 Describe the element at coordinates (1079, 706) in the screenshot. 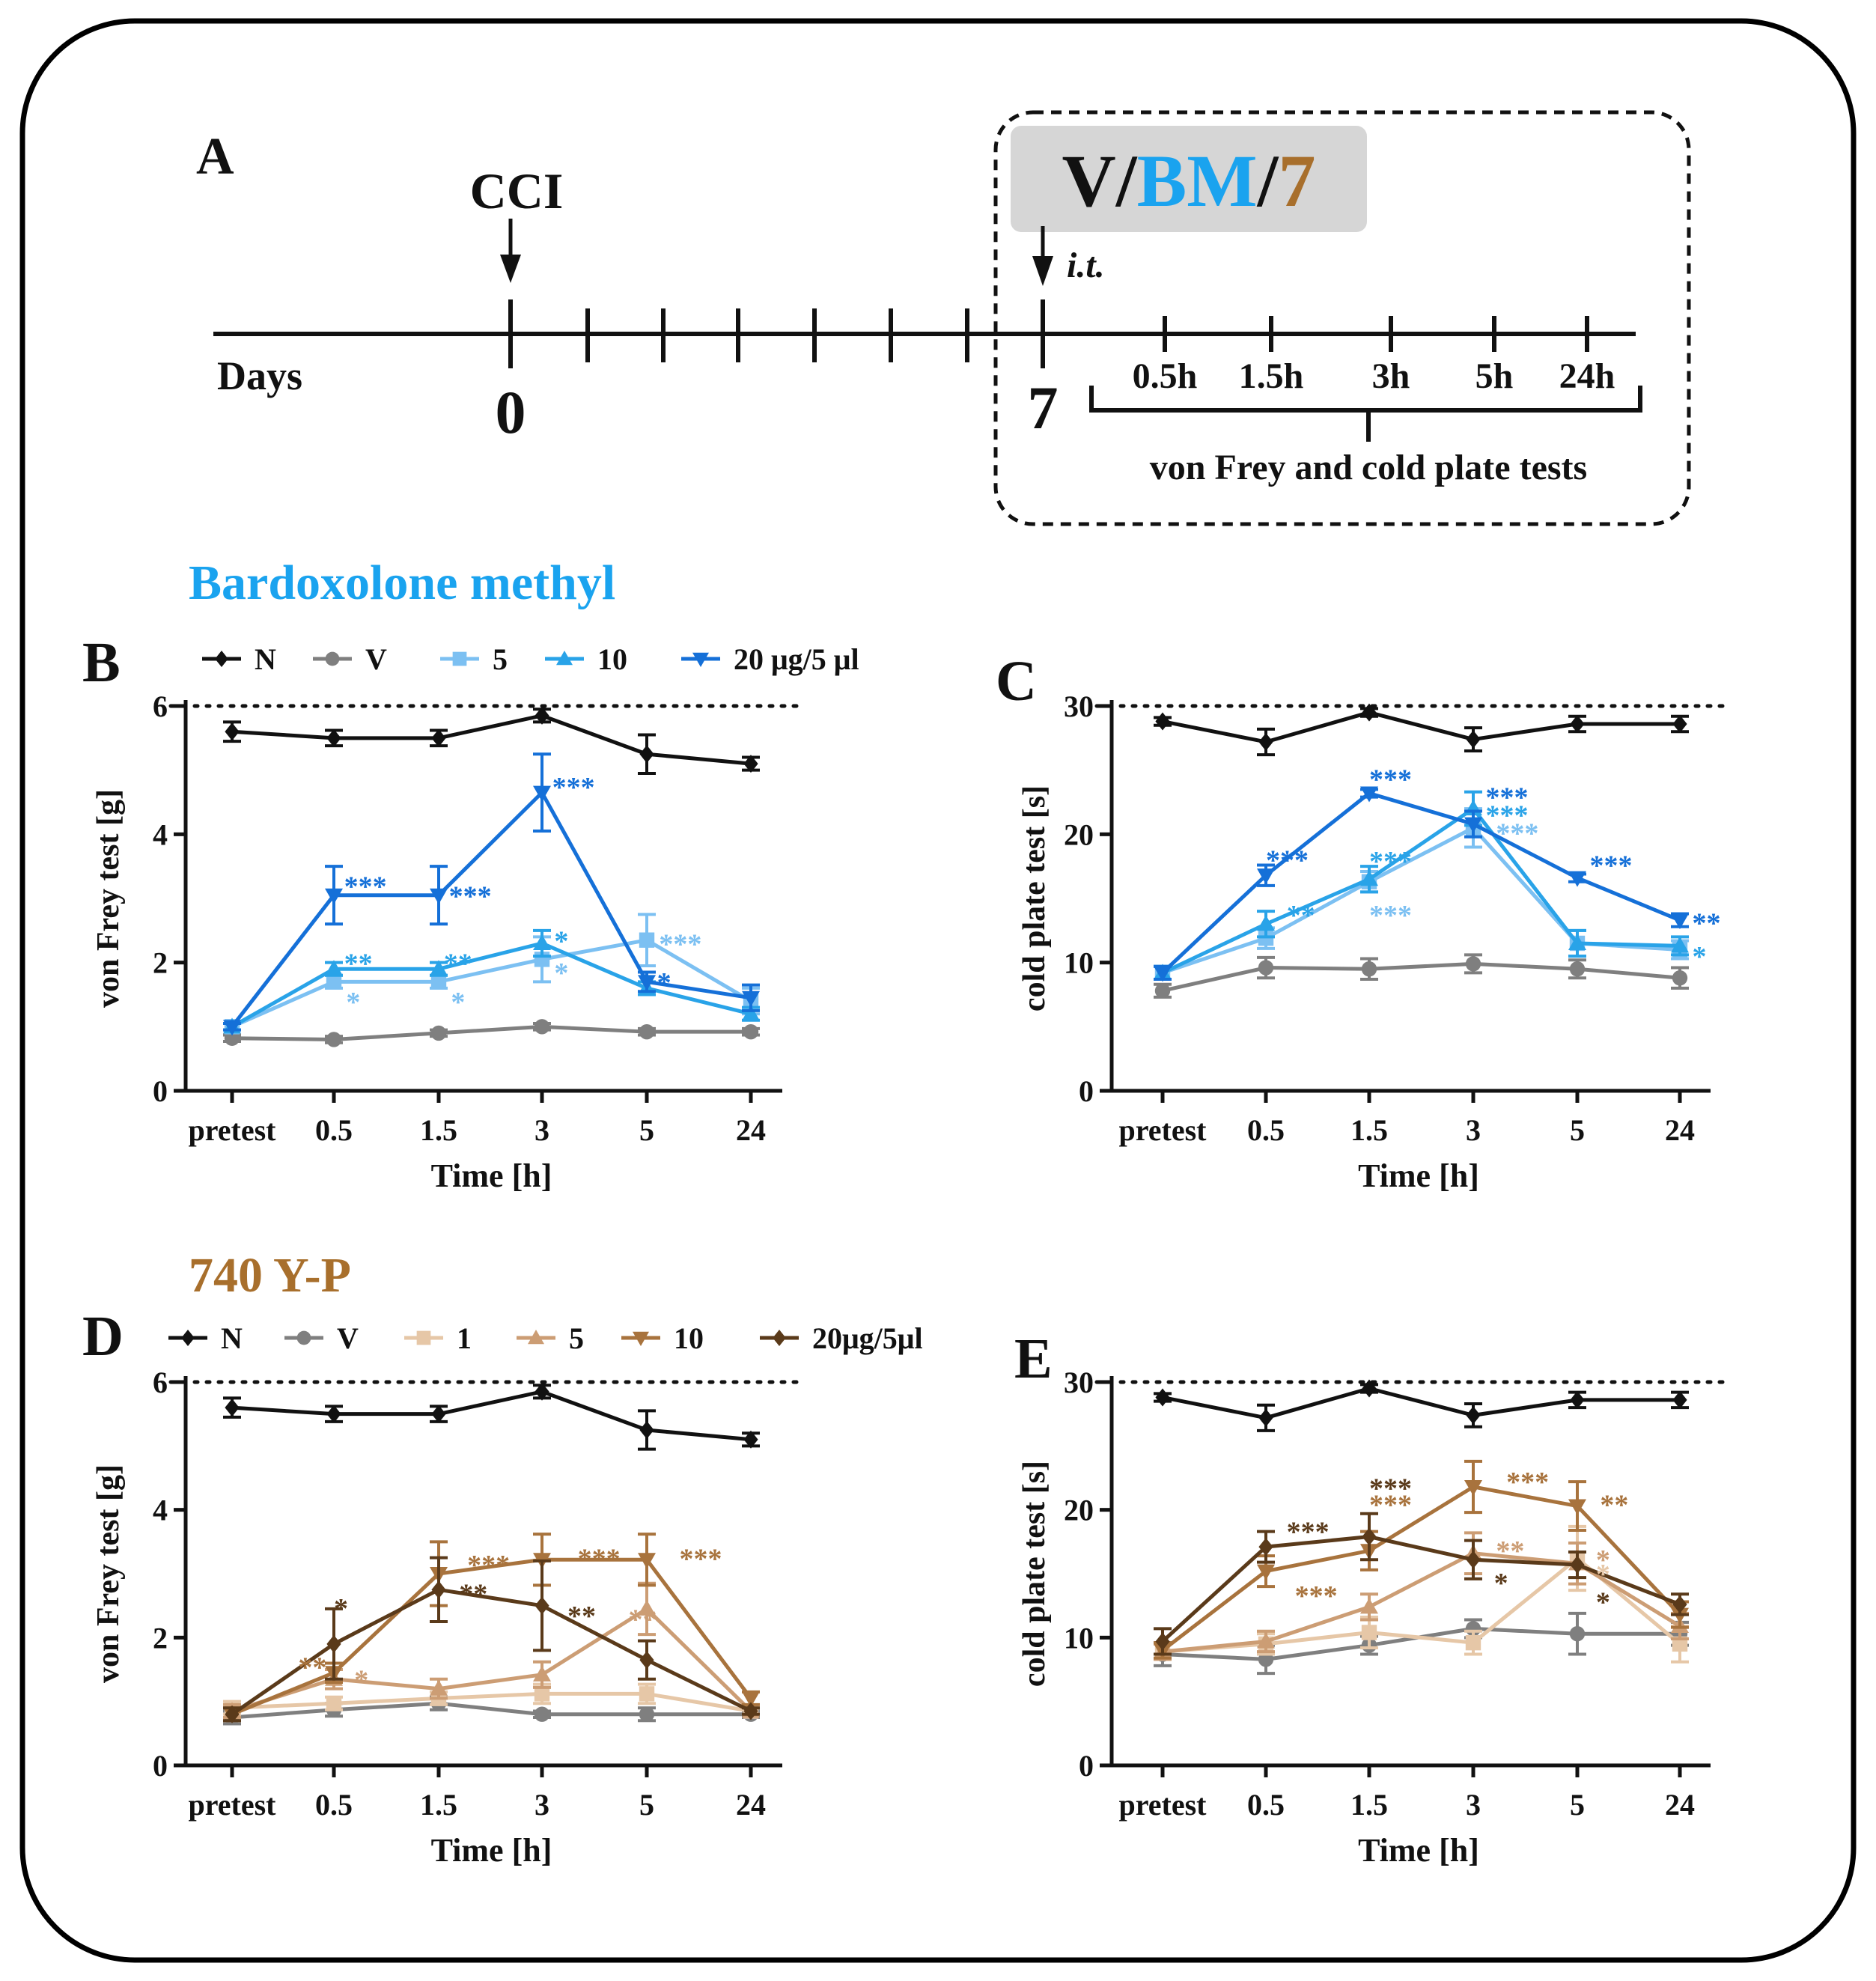

I see `y-tick-label: 30` at that location.